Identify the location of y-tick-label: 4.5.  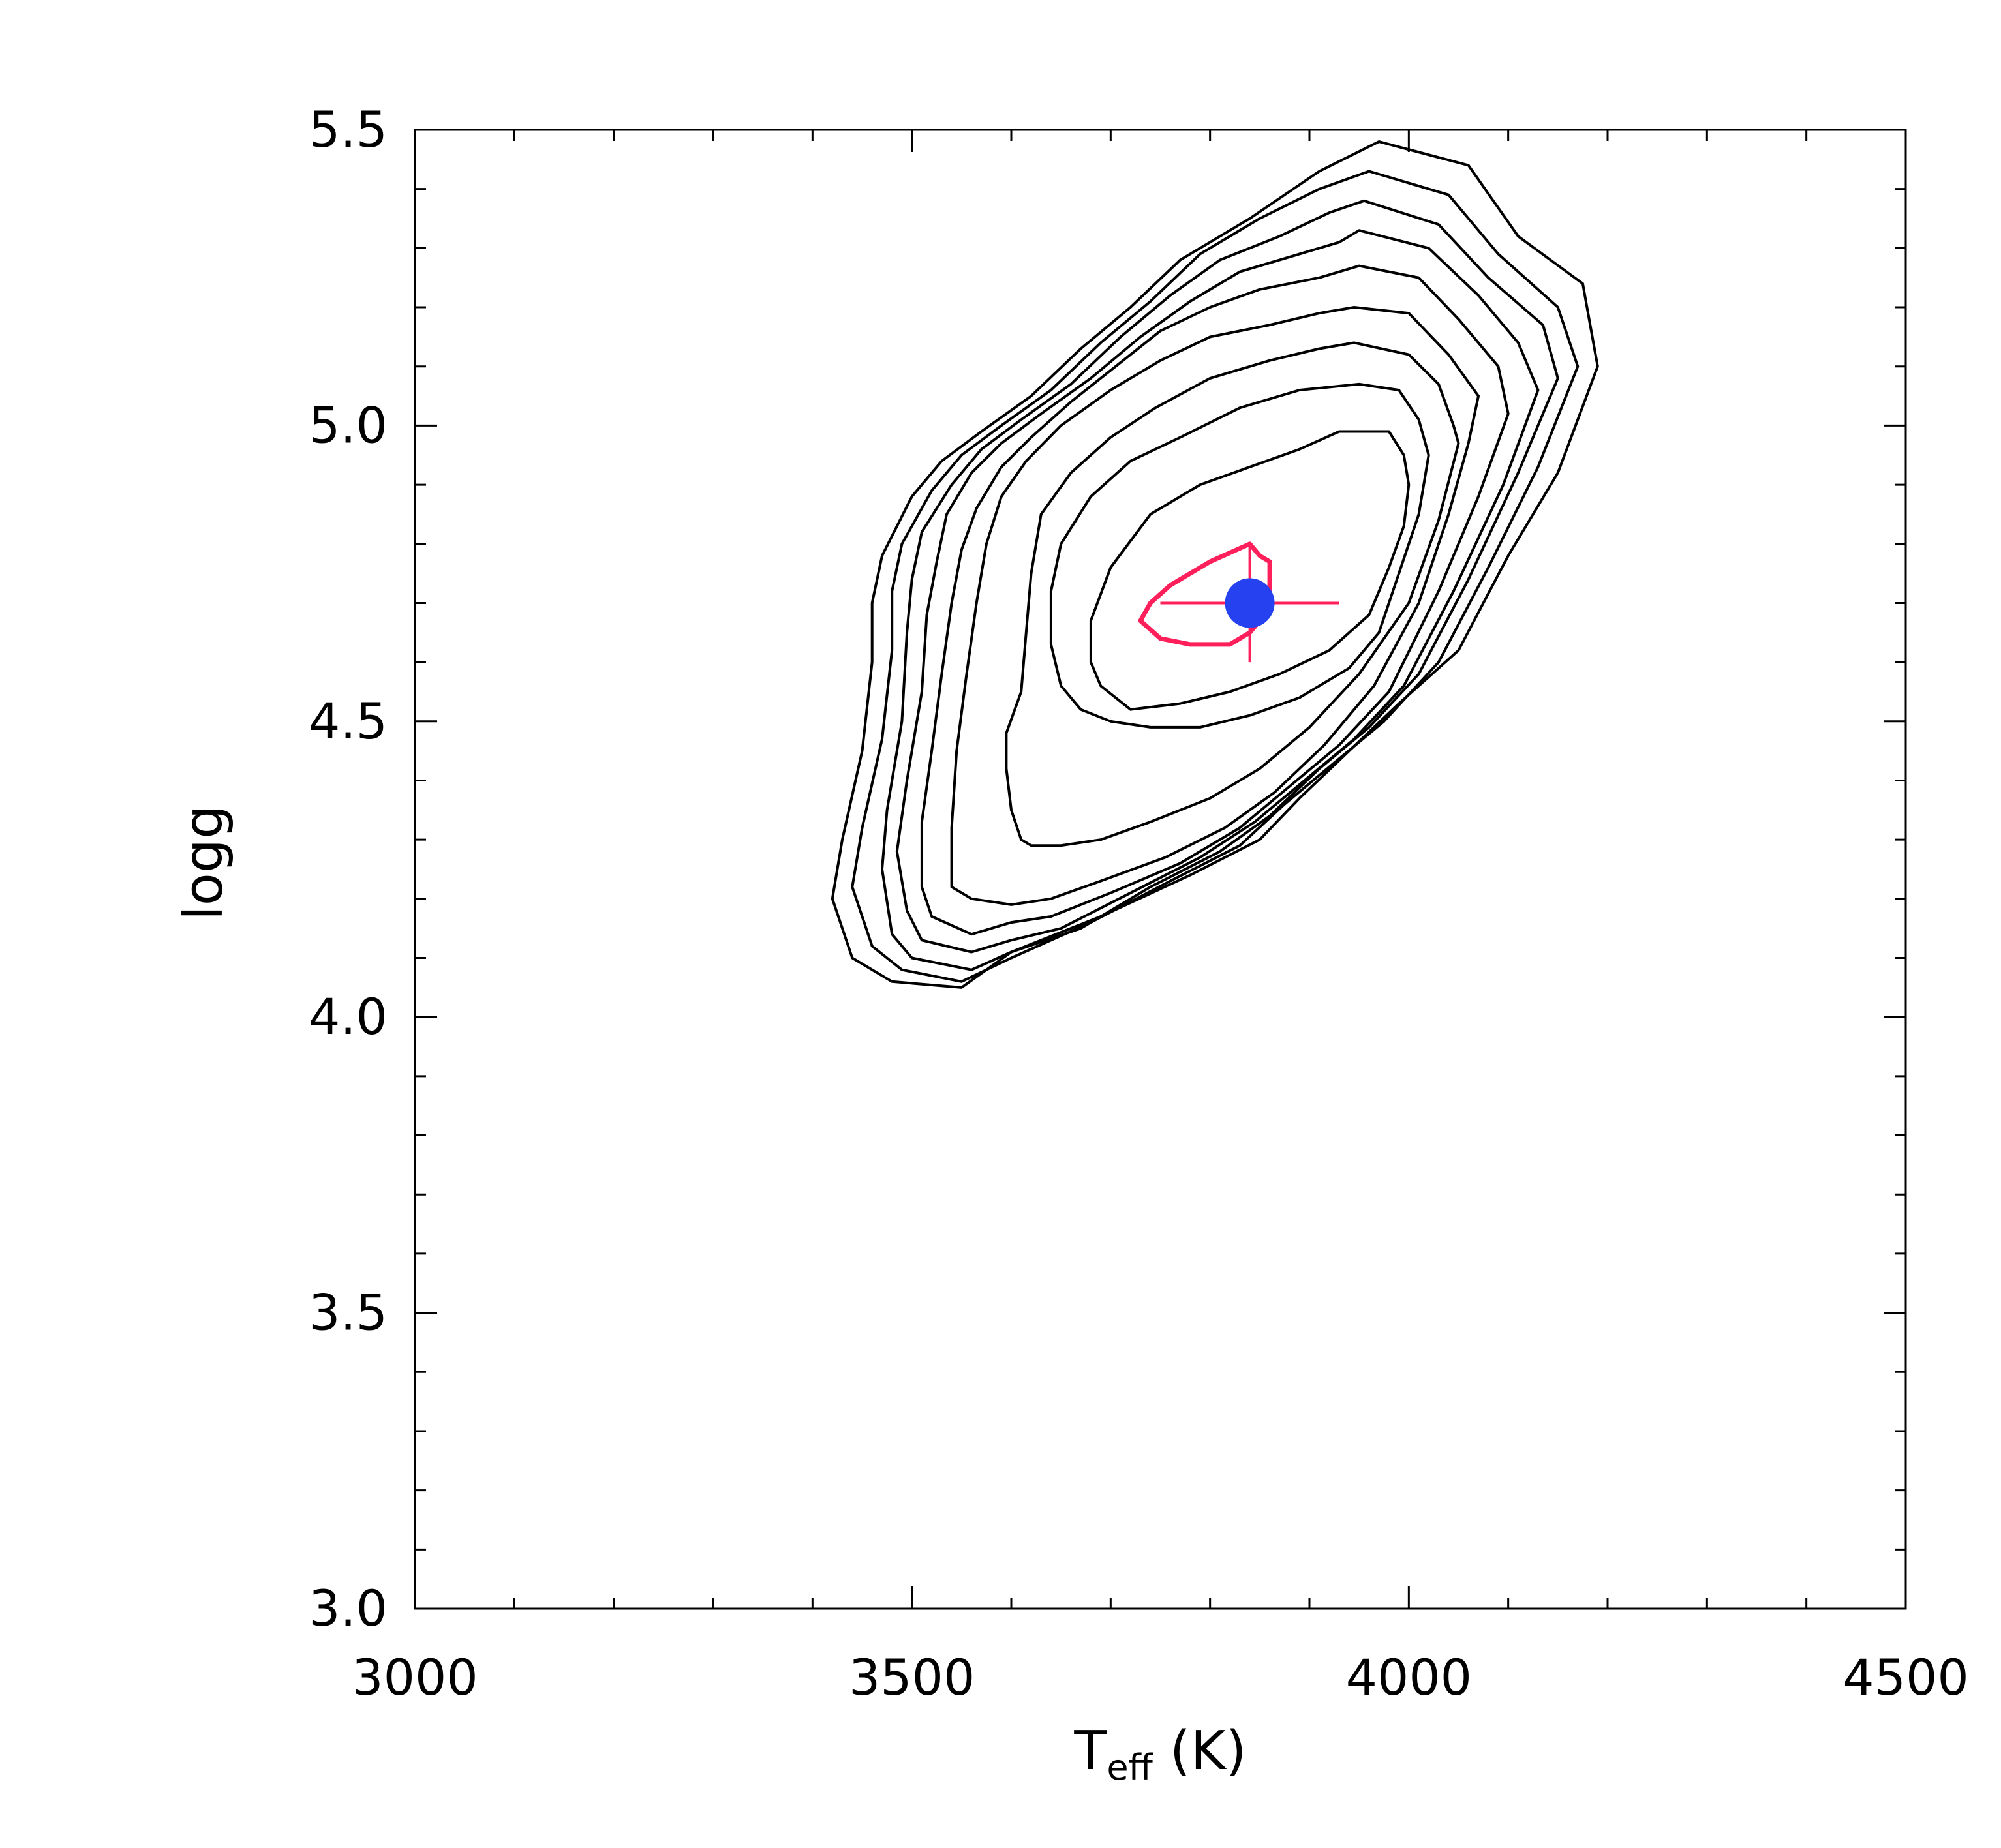
(349, 721).